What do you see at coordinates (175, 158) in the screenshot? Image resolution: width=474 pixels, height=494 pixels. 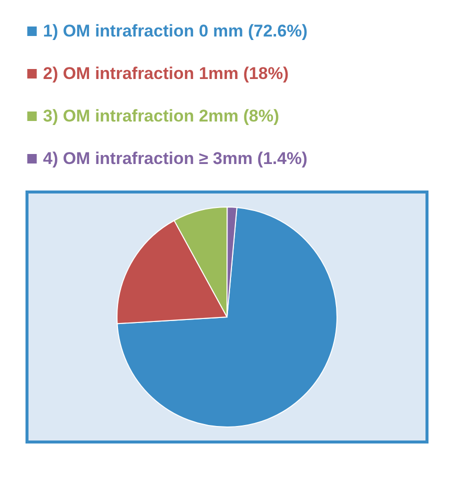 I see `legend-label: 4) OM intrafraction ≥ 3mm (1.4%)` at bounding box center [175, 158].